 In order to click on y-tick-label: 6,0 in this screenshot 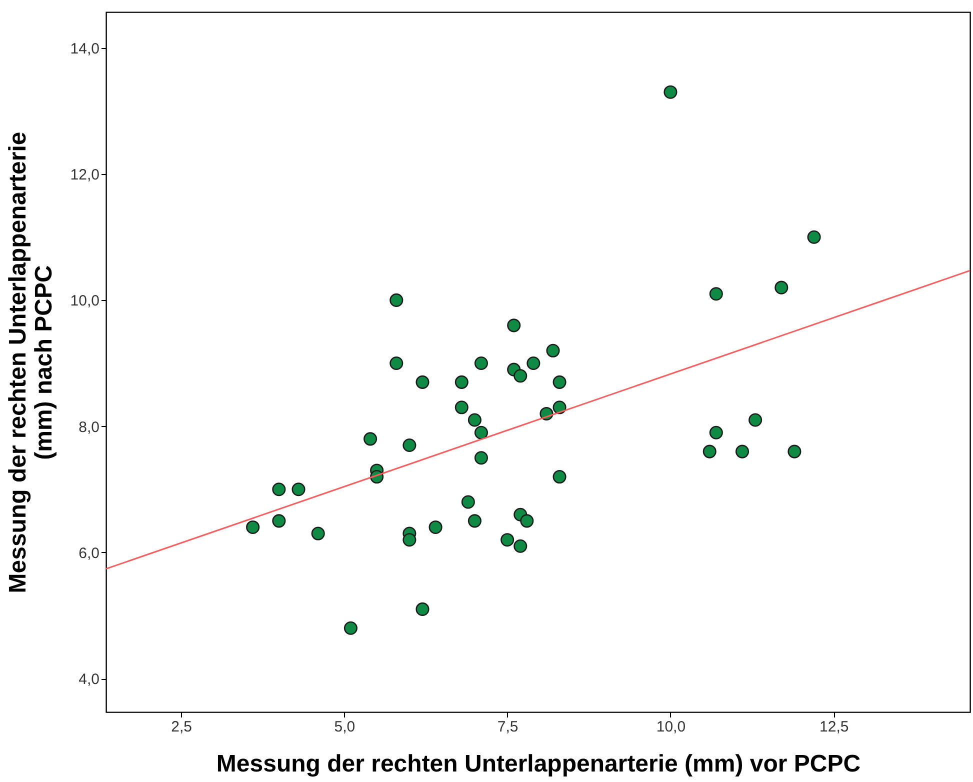, I will do `click(89, 553)`.